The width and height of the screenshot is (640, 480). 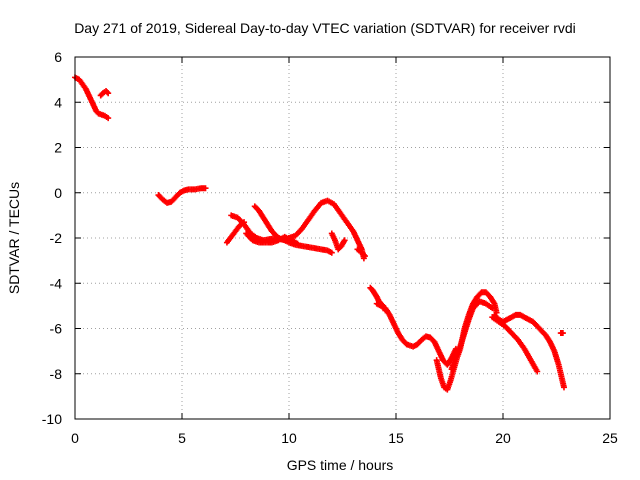 What do you see at coordinates (56, 329) in the screenshot?
I see `y-tick-label: -6` at bounding box center [56, 329].